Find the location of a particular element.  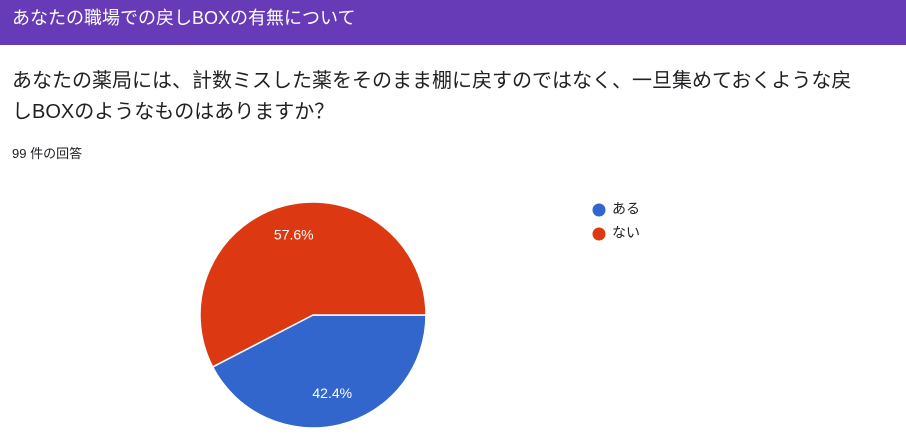

slice-label: 57.6% is located at coordinates (294, 235).